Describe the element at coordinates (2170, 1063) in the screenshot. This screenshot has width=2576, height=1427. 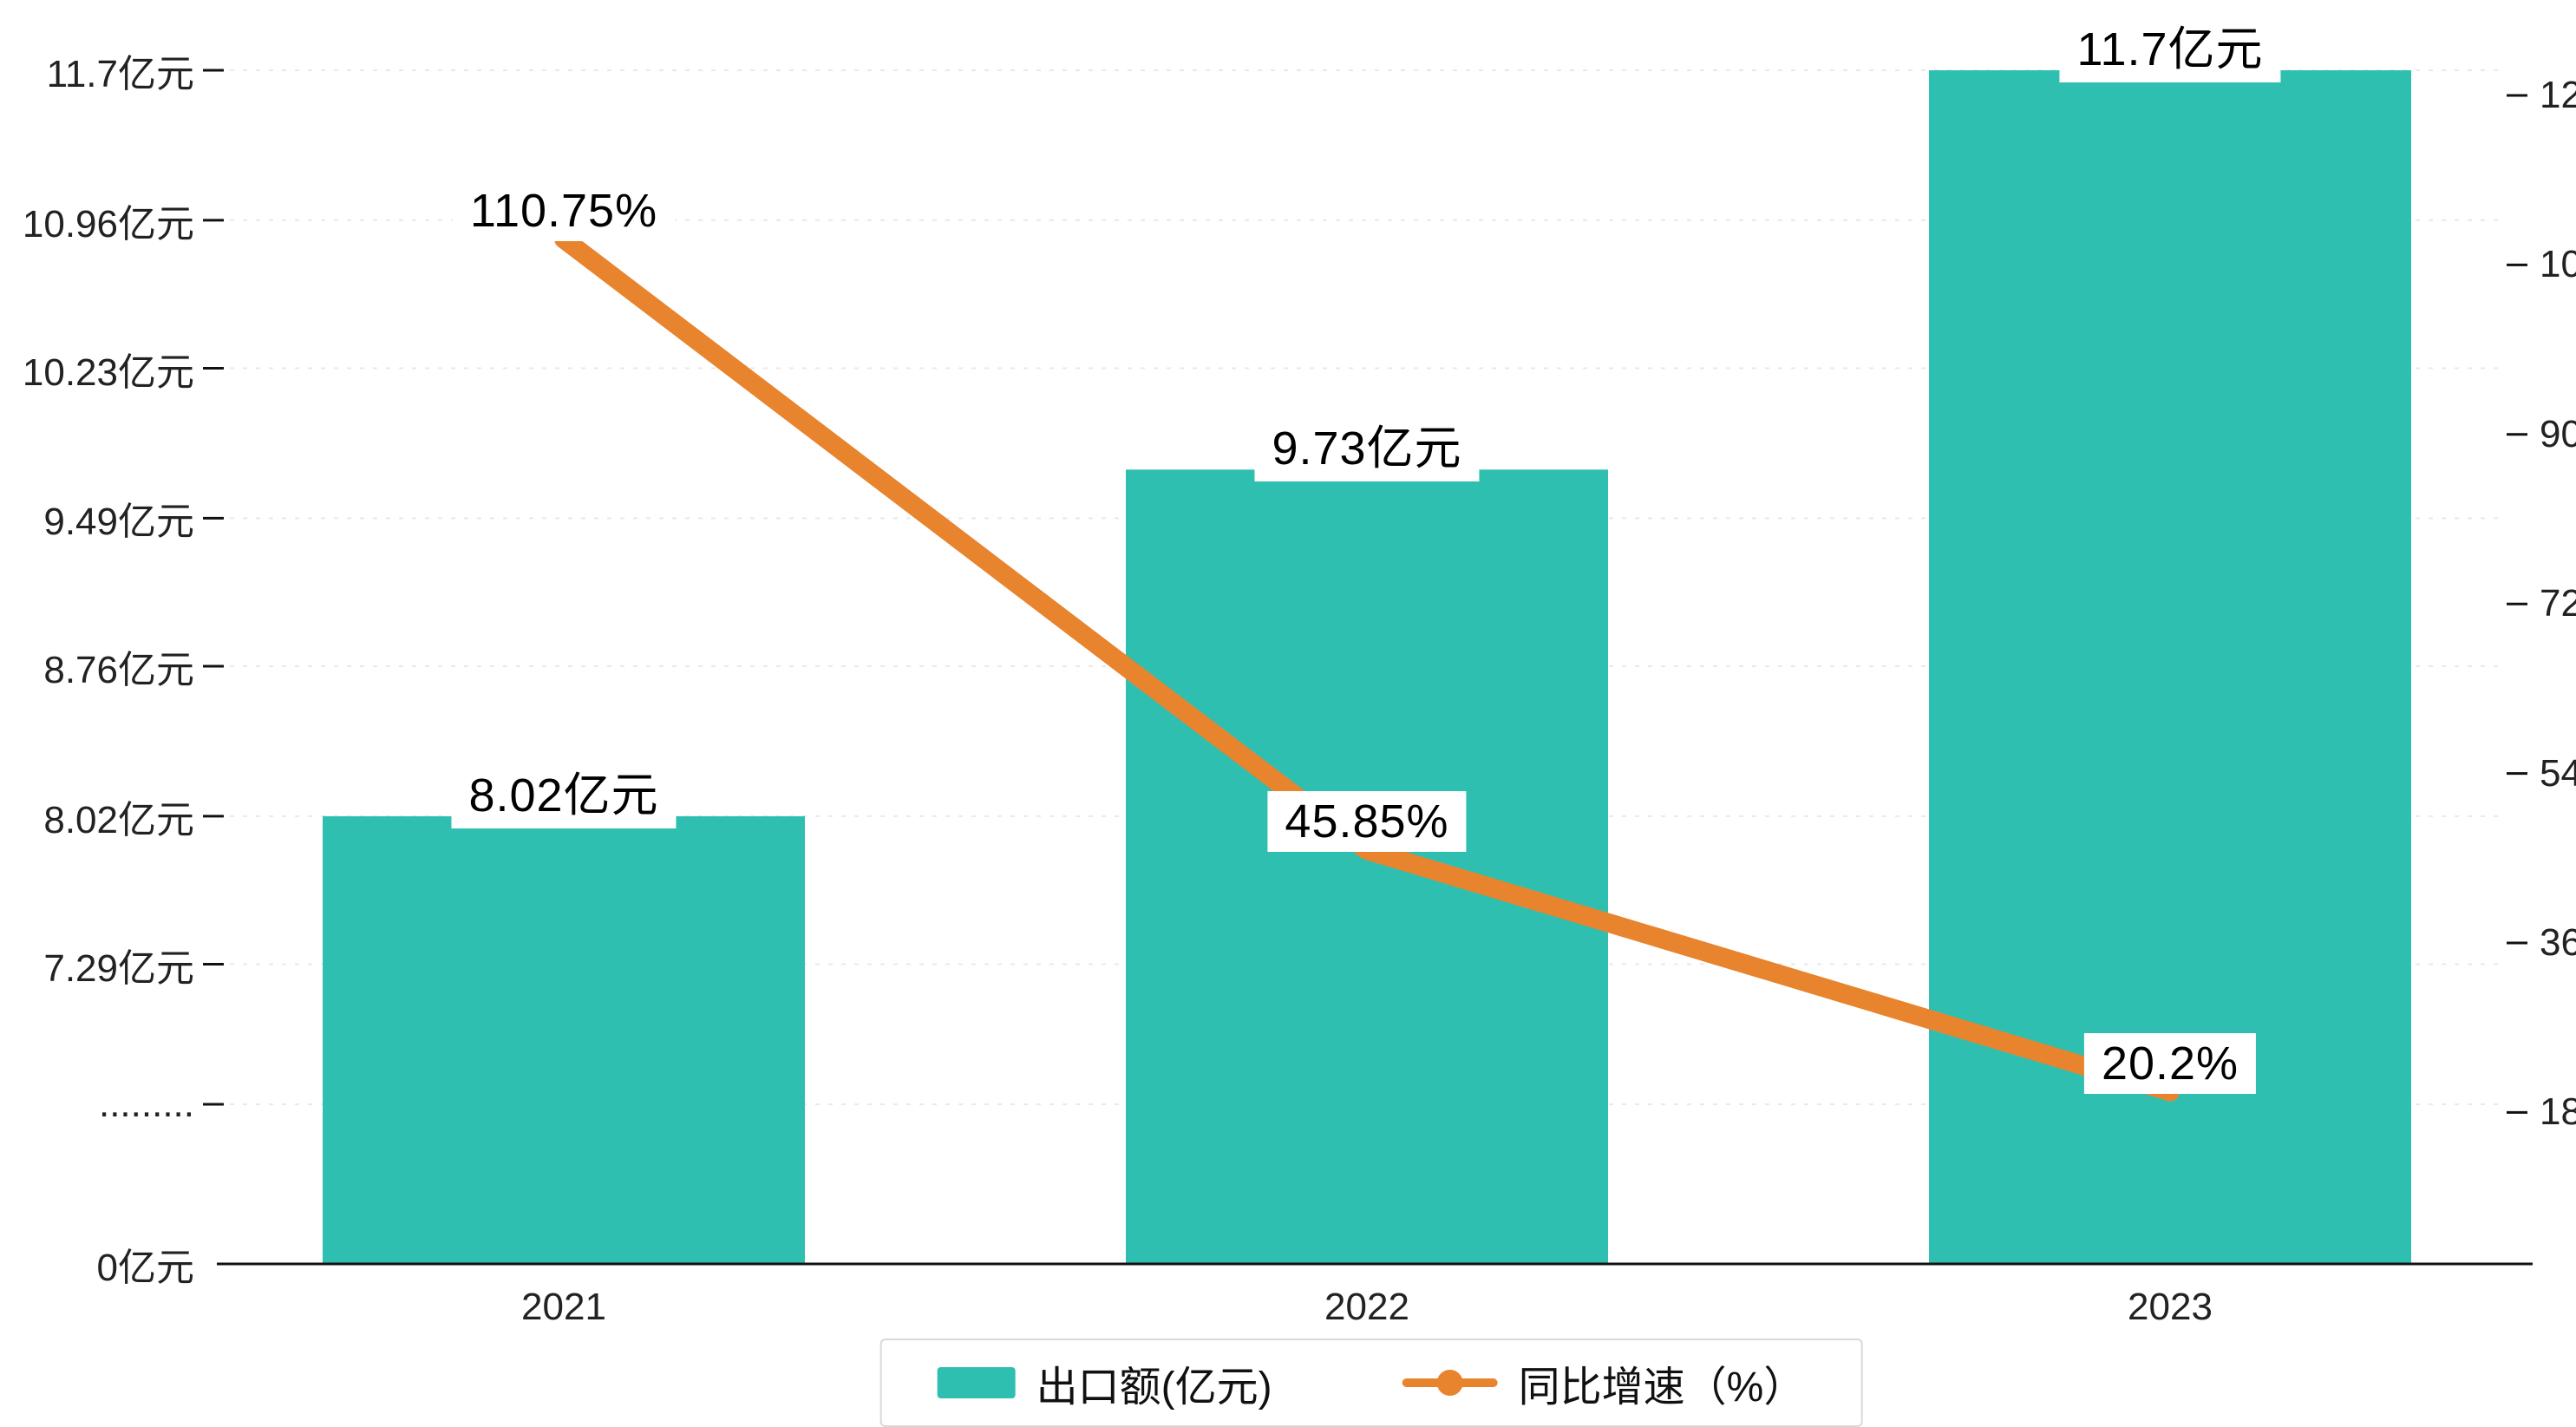
I see `growth-value-label: 20.2%` at that location.